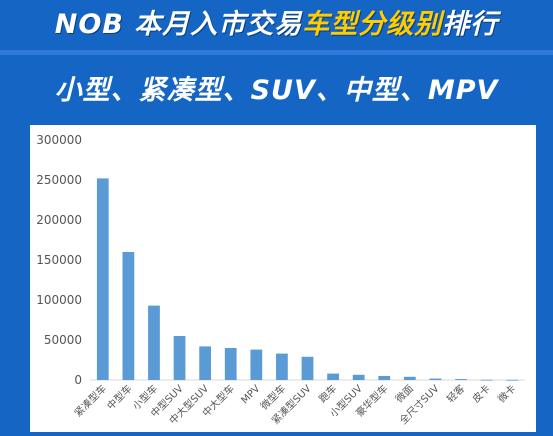 This screenshot has height=436, width=553. I want to click on title-prefix: NOB 本月入市交易, so click(178, 24).